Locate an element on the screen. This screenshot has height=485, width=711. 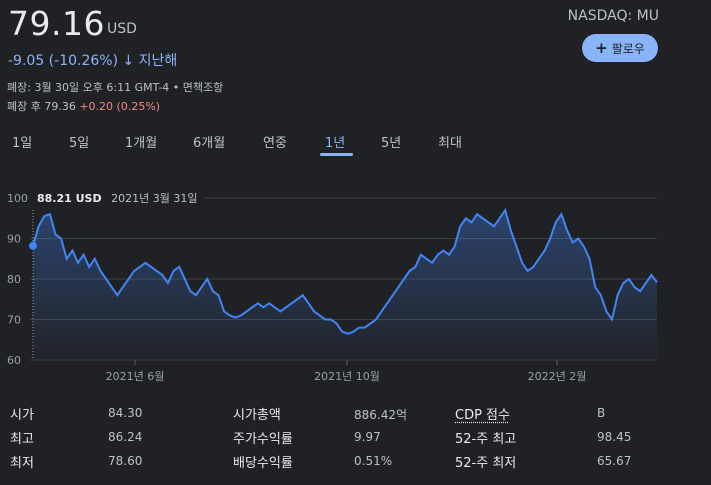
stat-label-dividend-yield: 배당수익률 is located at coordinates (263, 463).